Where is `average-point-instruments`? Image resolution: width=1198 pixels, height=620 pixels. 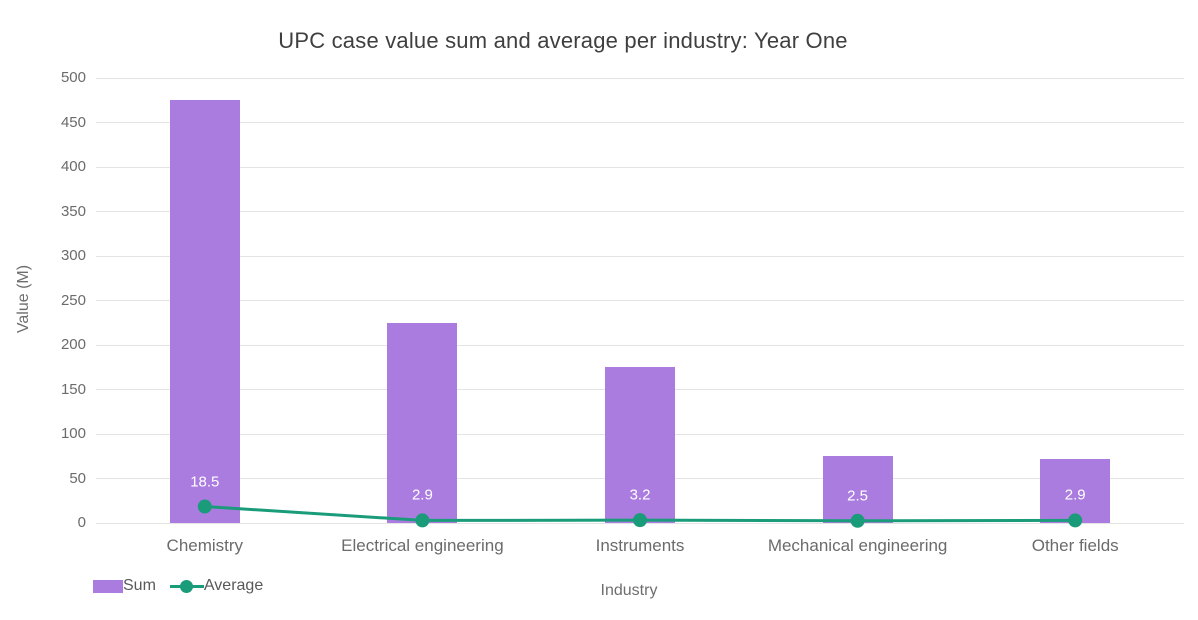 average-point-instruments is located at coordinates (640, 520).